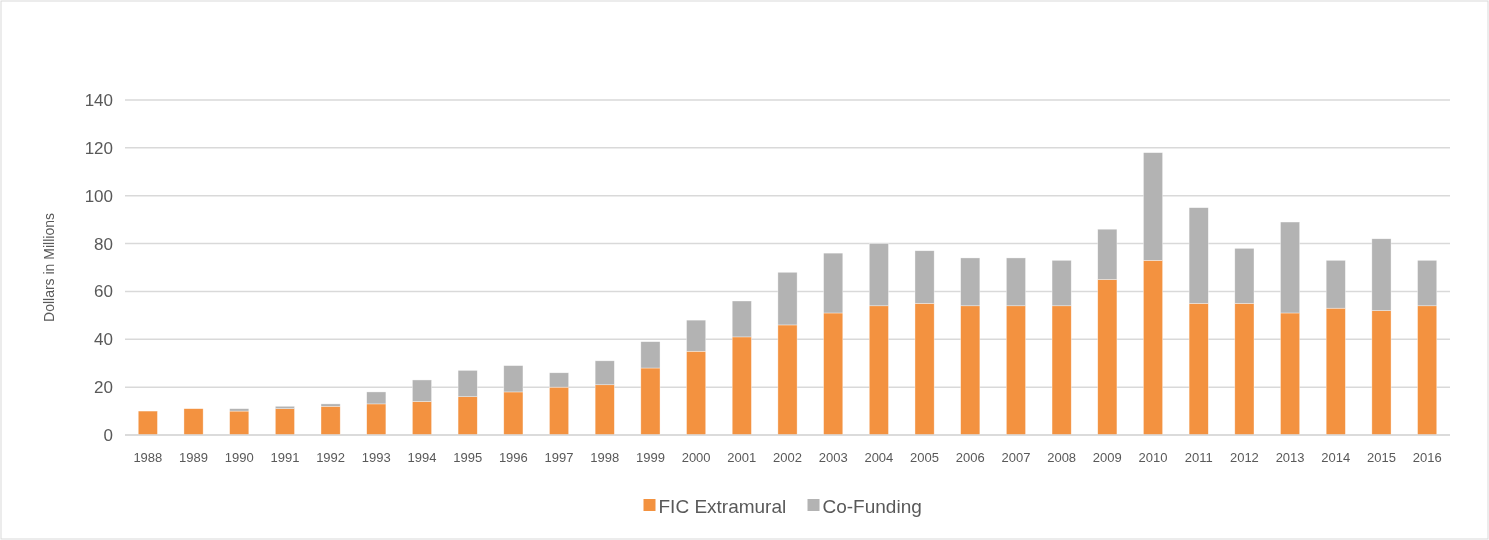 This screenshot has height=540, width=1489. What do you see at coordinates (1381, 457) in the screenshot?
I see `x-tick-label: 2015` at bounding box center [1381, 457].